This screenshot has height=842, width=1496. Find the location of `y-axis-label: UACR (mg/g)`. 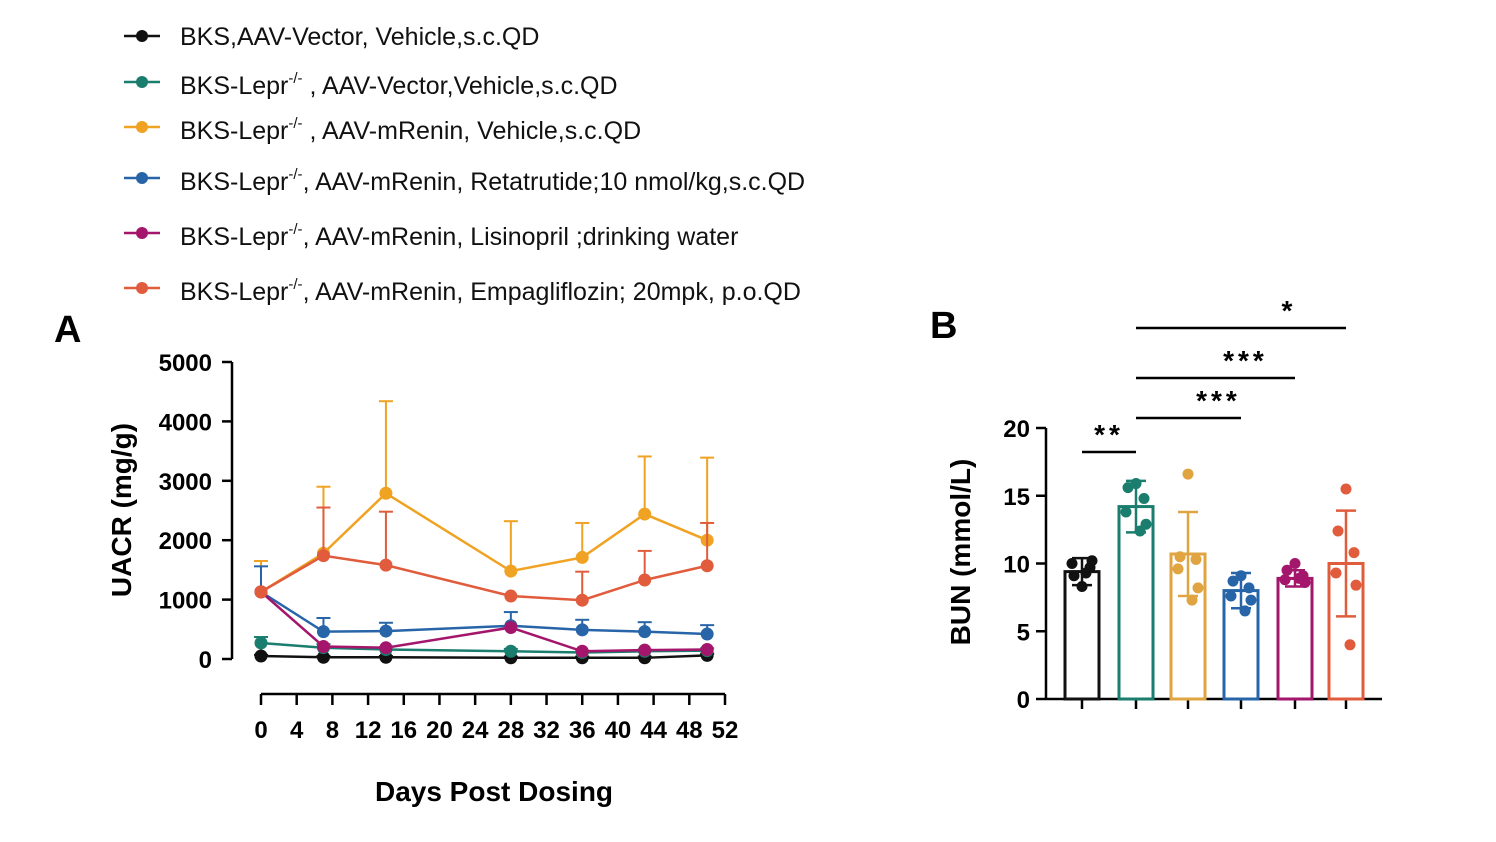

y-axis-label: UACR (mg/g) is located at coordinates (121, 510).